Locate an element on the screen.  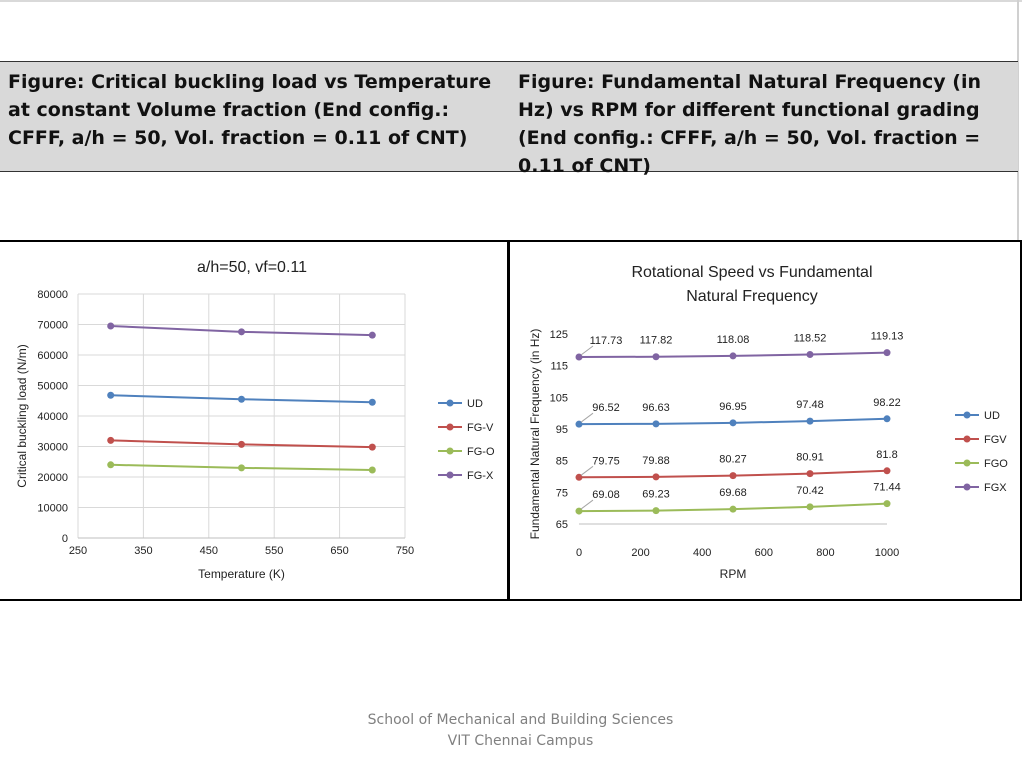
y-tick-label: 70000 is located at coordinates (52, 326).